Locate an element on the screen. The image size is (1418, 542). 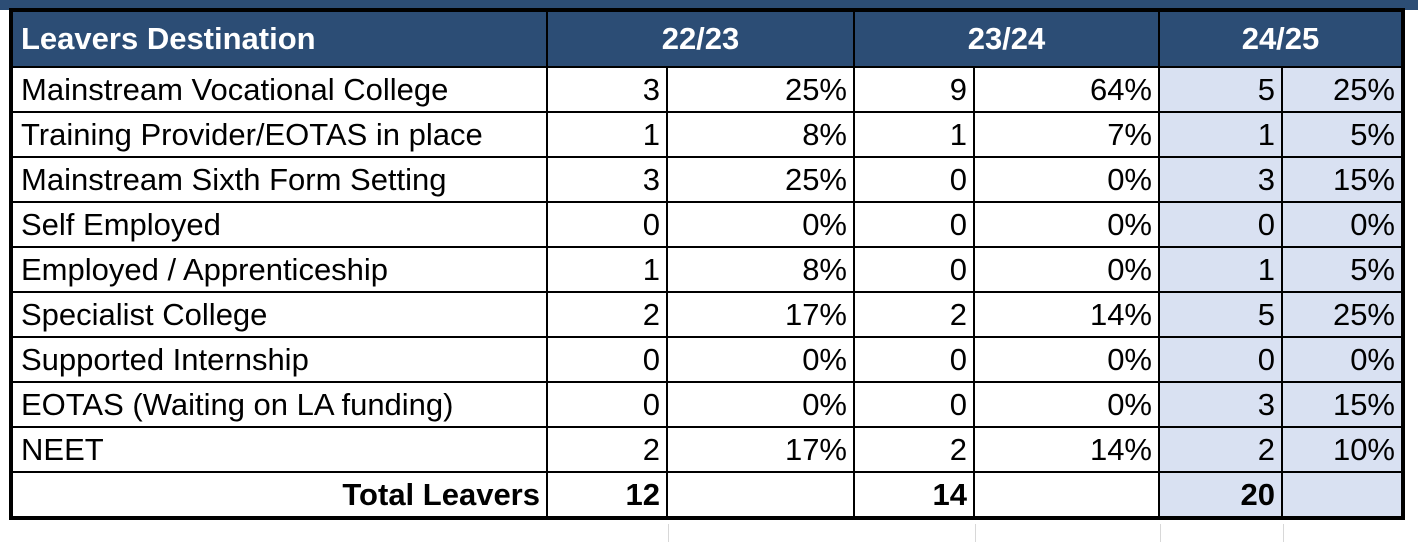
table-row: Mainstream Sixth Form Setting 3 25% 0 0% 3 15% is located at coordinates (707, 179).